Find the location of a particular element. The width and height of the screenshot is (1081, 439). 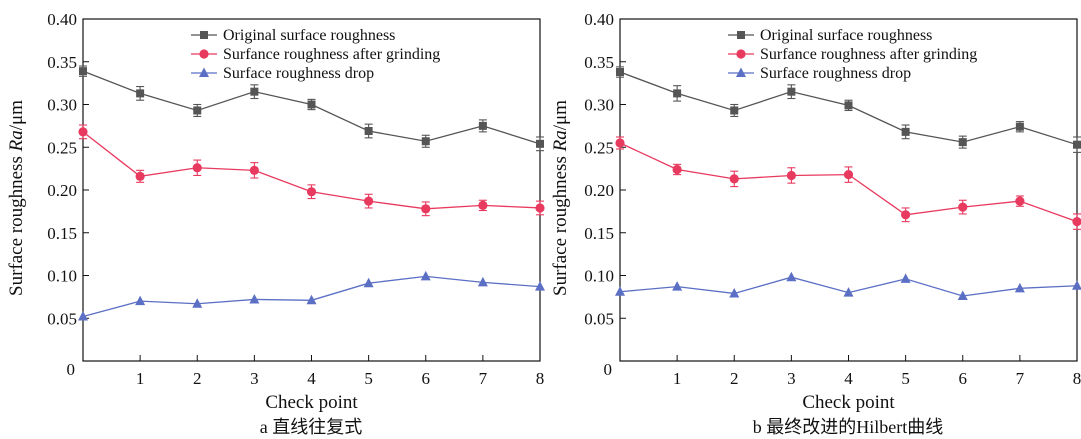

panel-caption: b 最终改进的Hilbert曲线 is located at coordinates (848, 427).